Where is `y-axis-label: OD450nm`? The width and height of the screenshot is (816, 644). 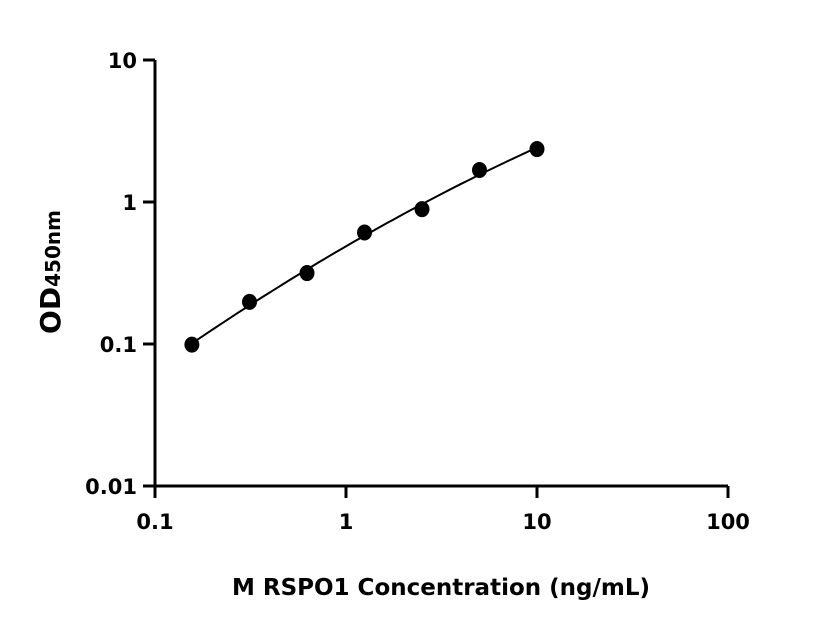
y-axis-label: OD450nm is located at coordinates (50, 272).